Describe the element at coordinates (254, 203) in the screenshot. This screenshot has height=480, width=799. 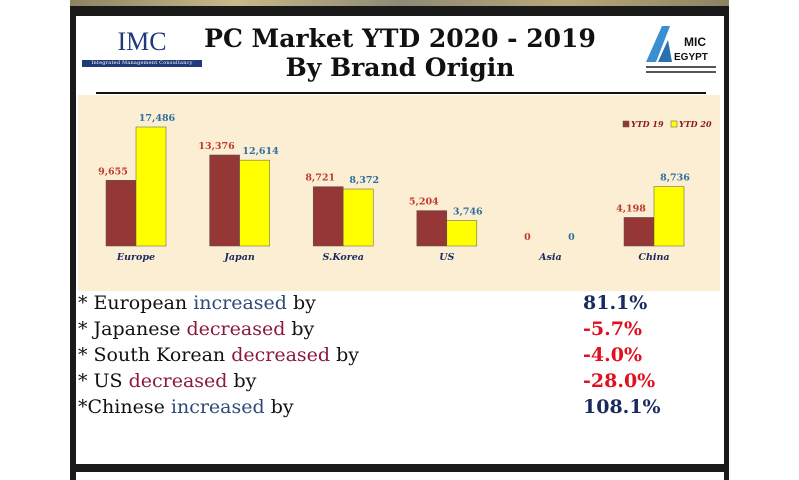
I see `bar-ytd20-japan` at that location.